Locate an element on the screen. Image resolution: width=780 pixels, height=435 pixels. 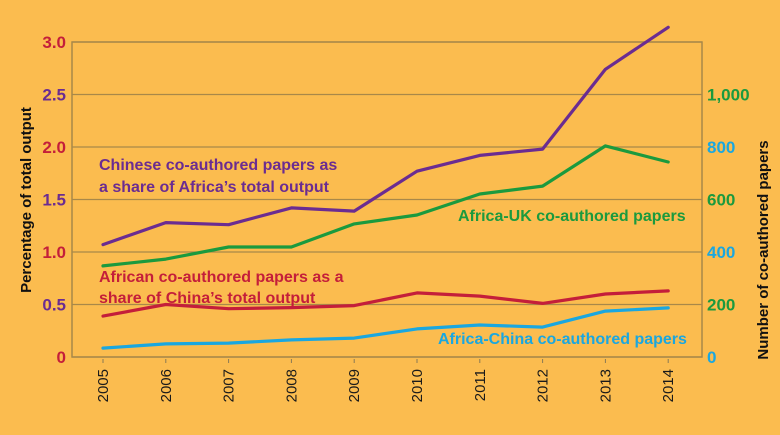
left-axis-ticks: 0 0.5 1.0 1.5 2.0 2.5 3.0 is located at coordinates (54, 200).